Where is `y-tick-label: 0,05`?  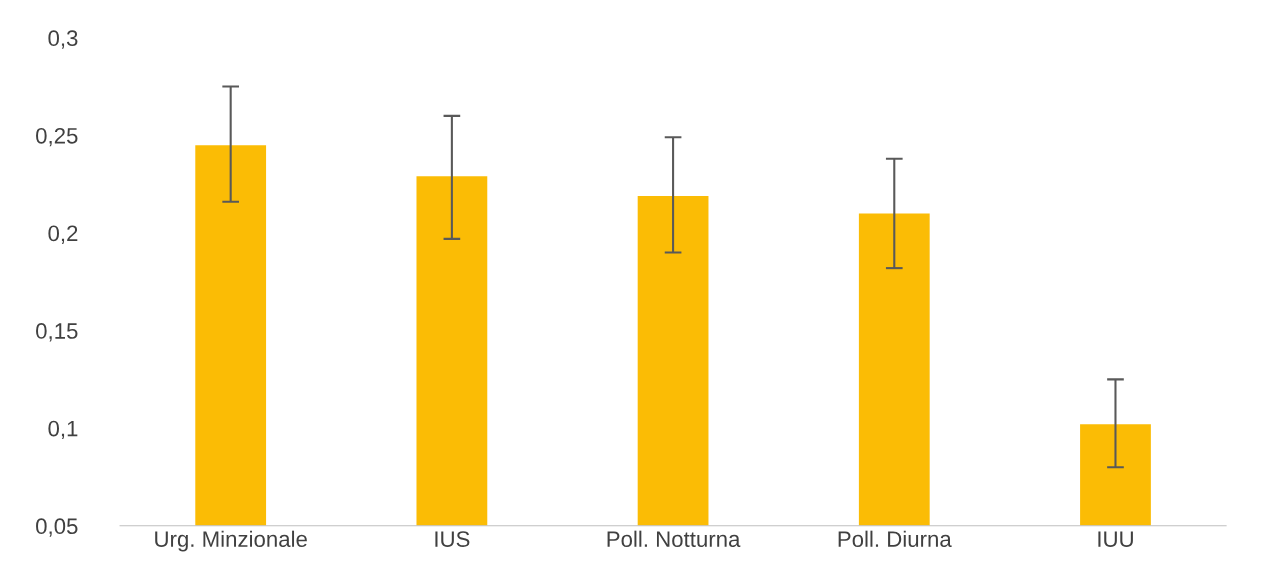
y-tick-label: 0,05 is located at coordinates (57, 527).